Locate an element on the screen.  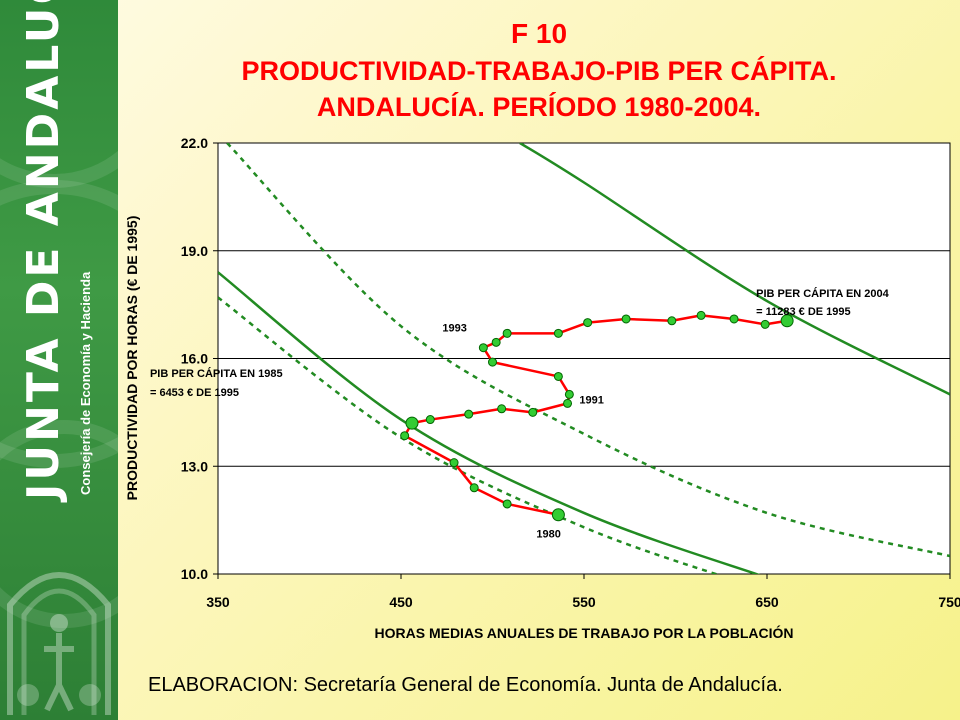
chart-title-line-3: ANDALUCÍA. PERÍODO 1980-2004. is located at coordinates (539, 107).